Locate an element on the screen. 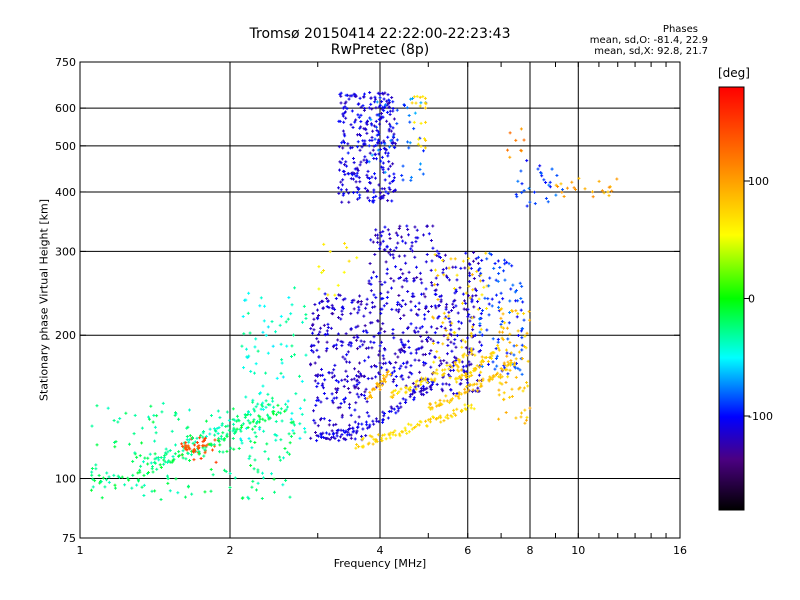 The image size is (800, 600). chart-subtitle: RwPretec (8p) is located at coordinates (380, 50).